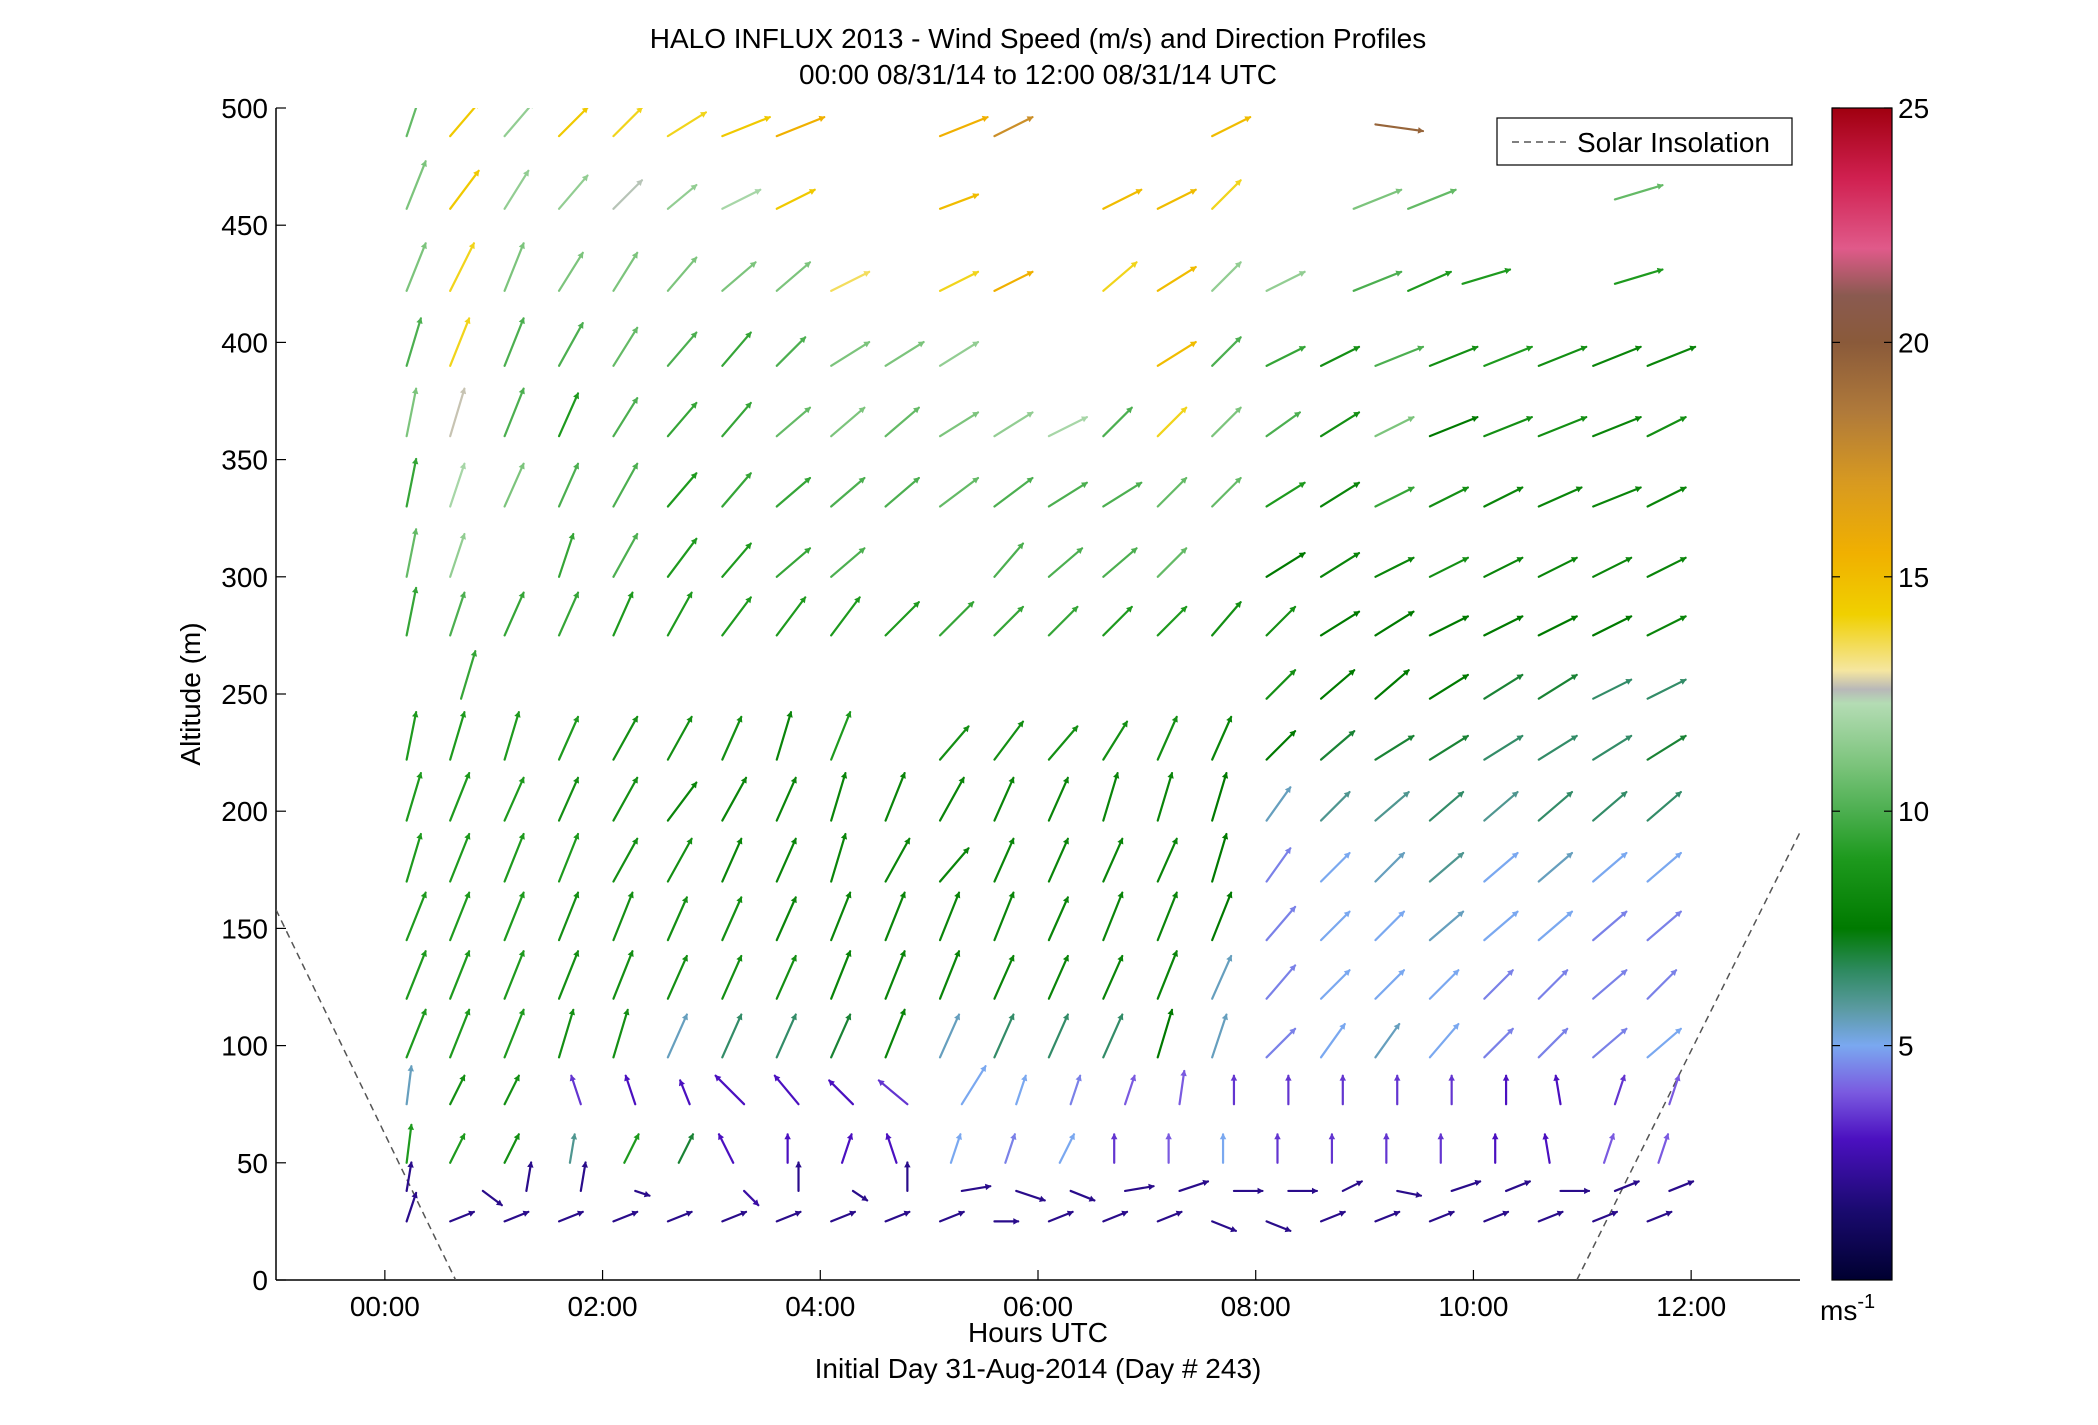  What do you see at coordinates (1691, 1306) in the screenshot?
I see `x-tick-label: 12:00` at bounding box center [1691, 1306].